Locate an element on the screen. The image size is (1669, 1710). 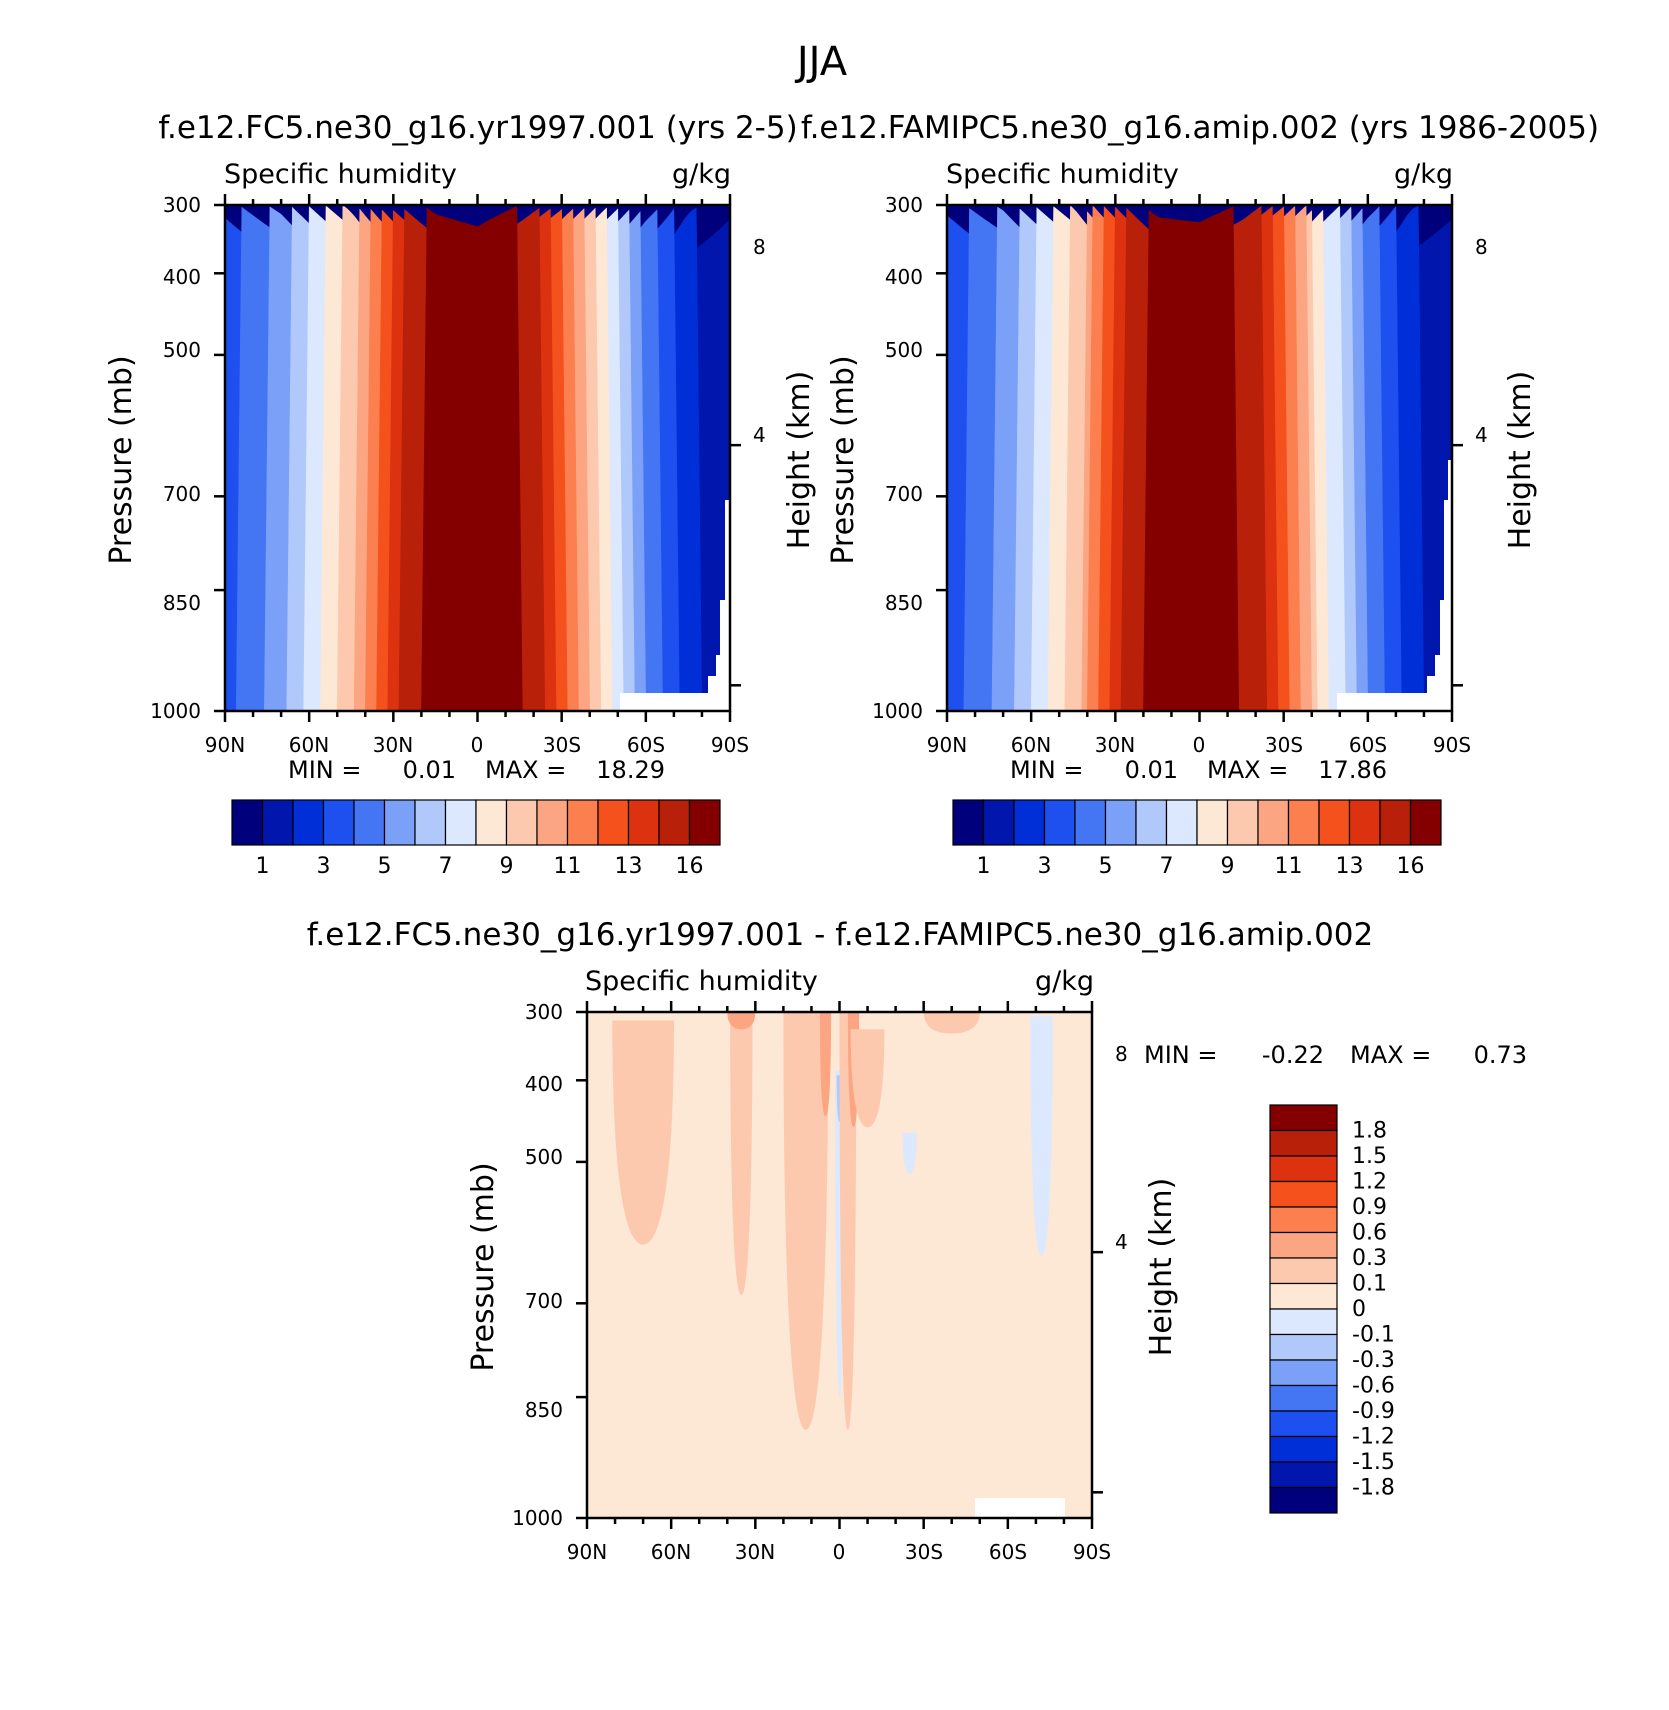
panel-2-tick-marks is located at coordinates (1199, 458).